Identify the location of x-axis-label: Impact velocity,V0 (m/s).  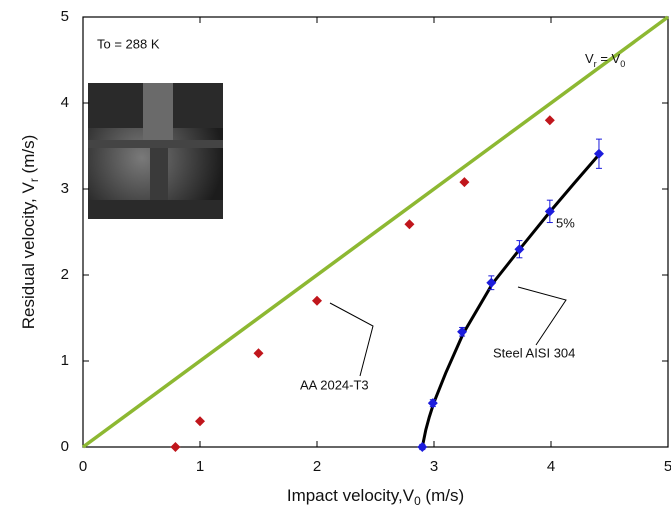
(375, 497).